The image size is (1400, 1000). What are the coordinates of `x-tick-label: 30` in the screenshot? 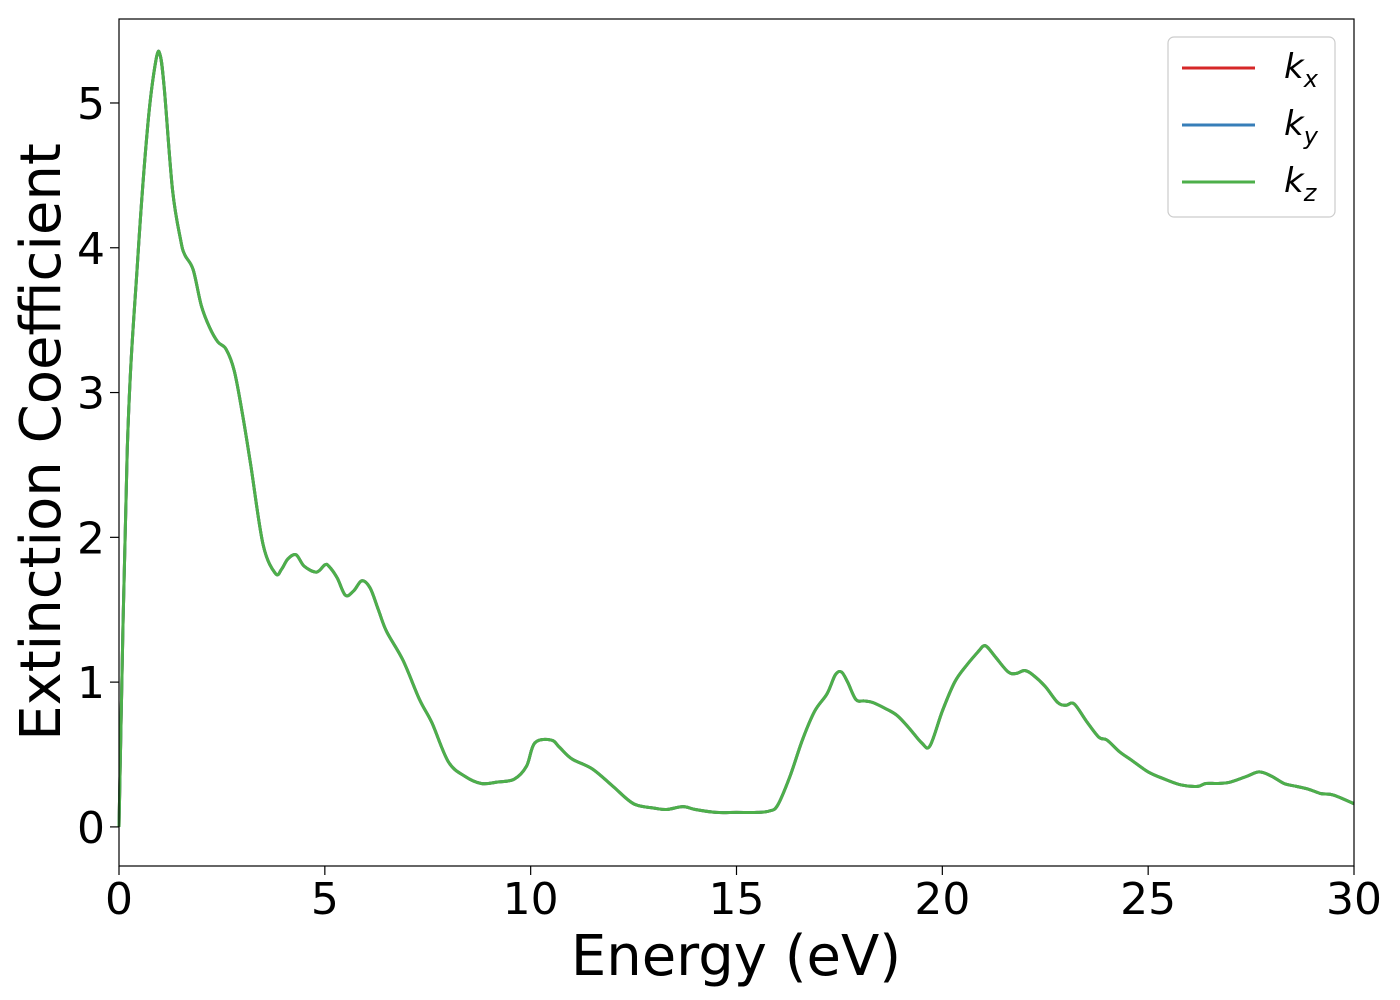 It's located at (1354, 899).